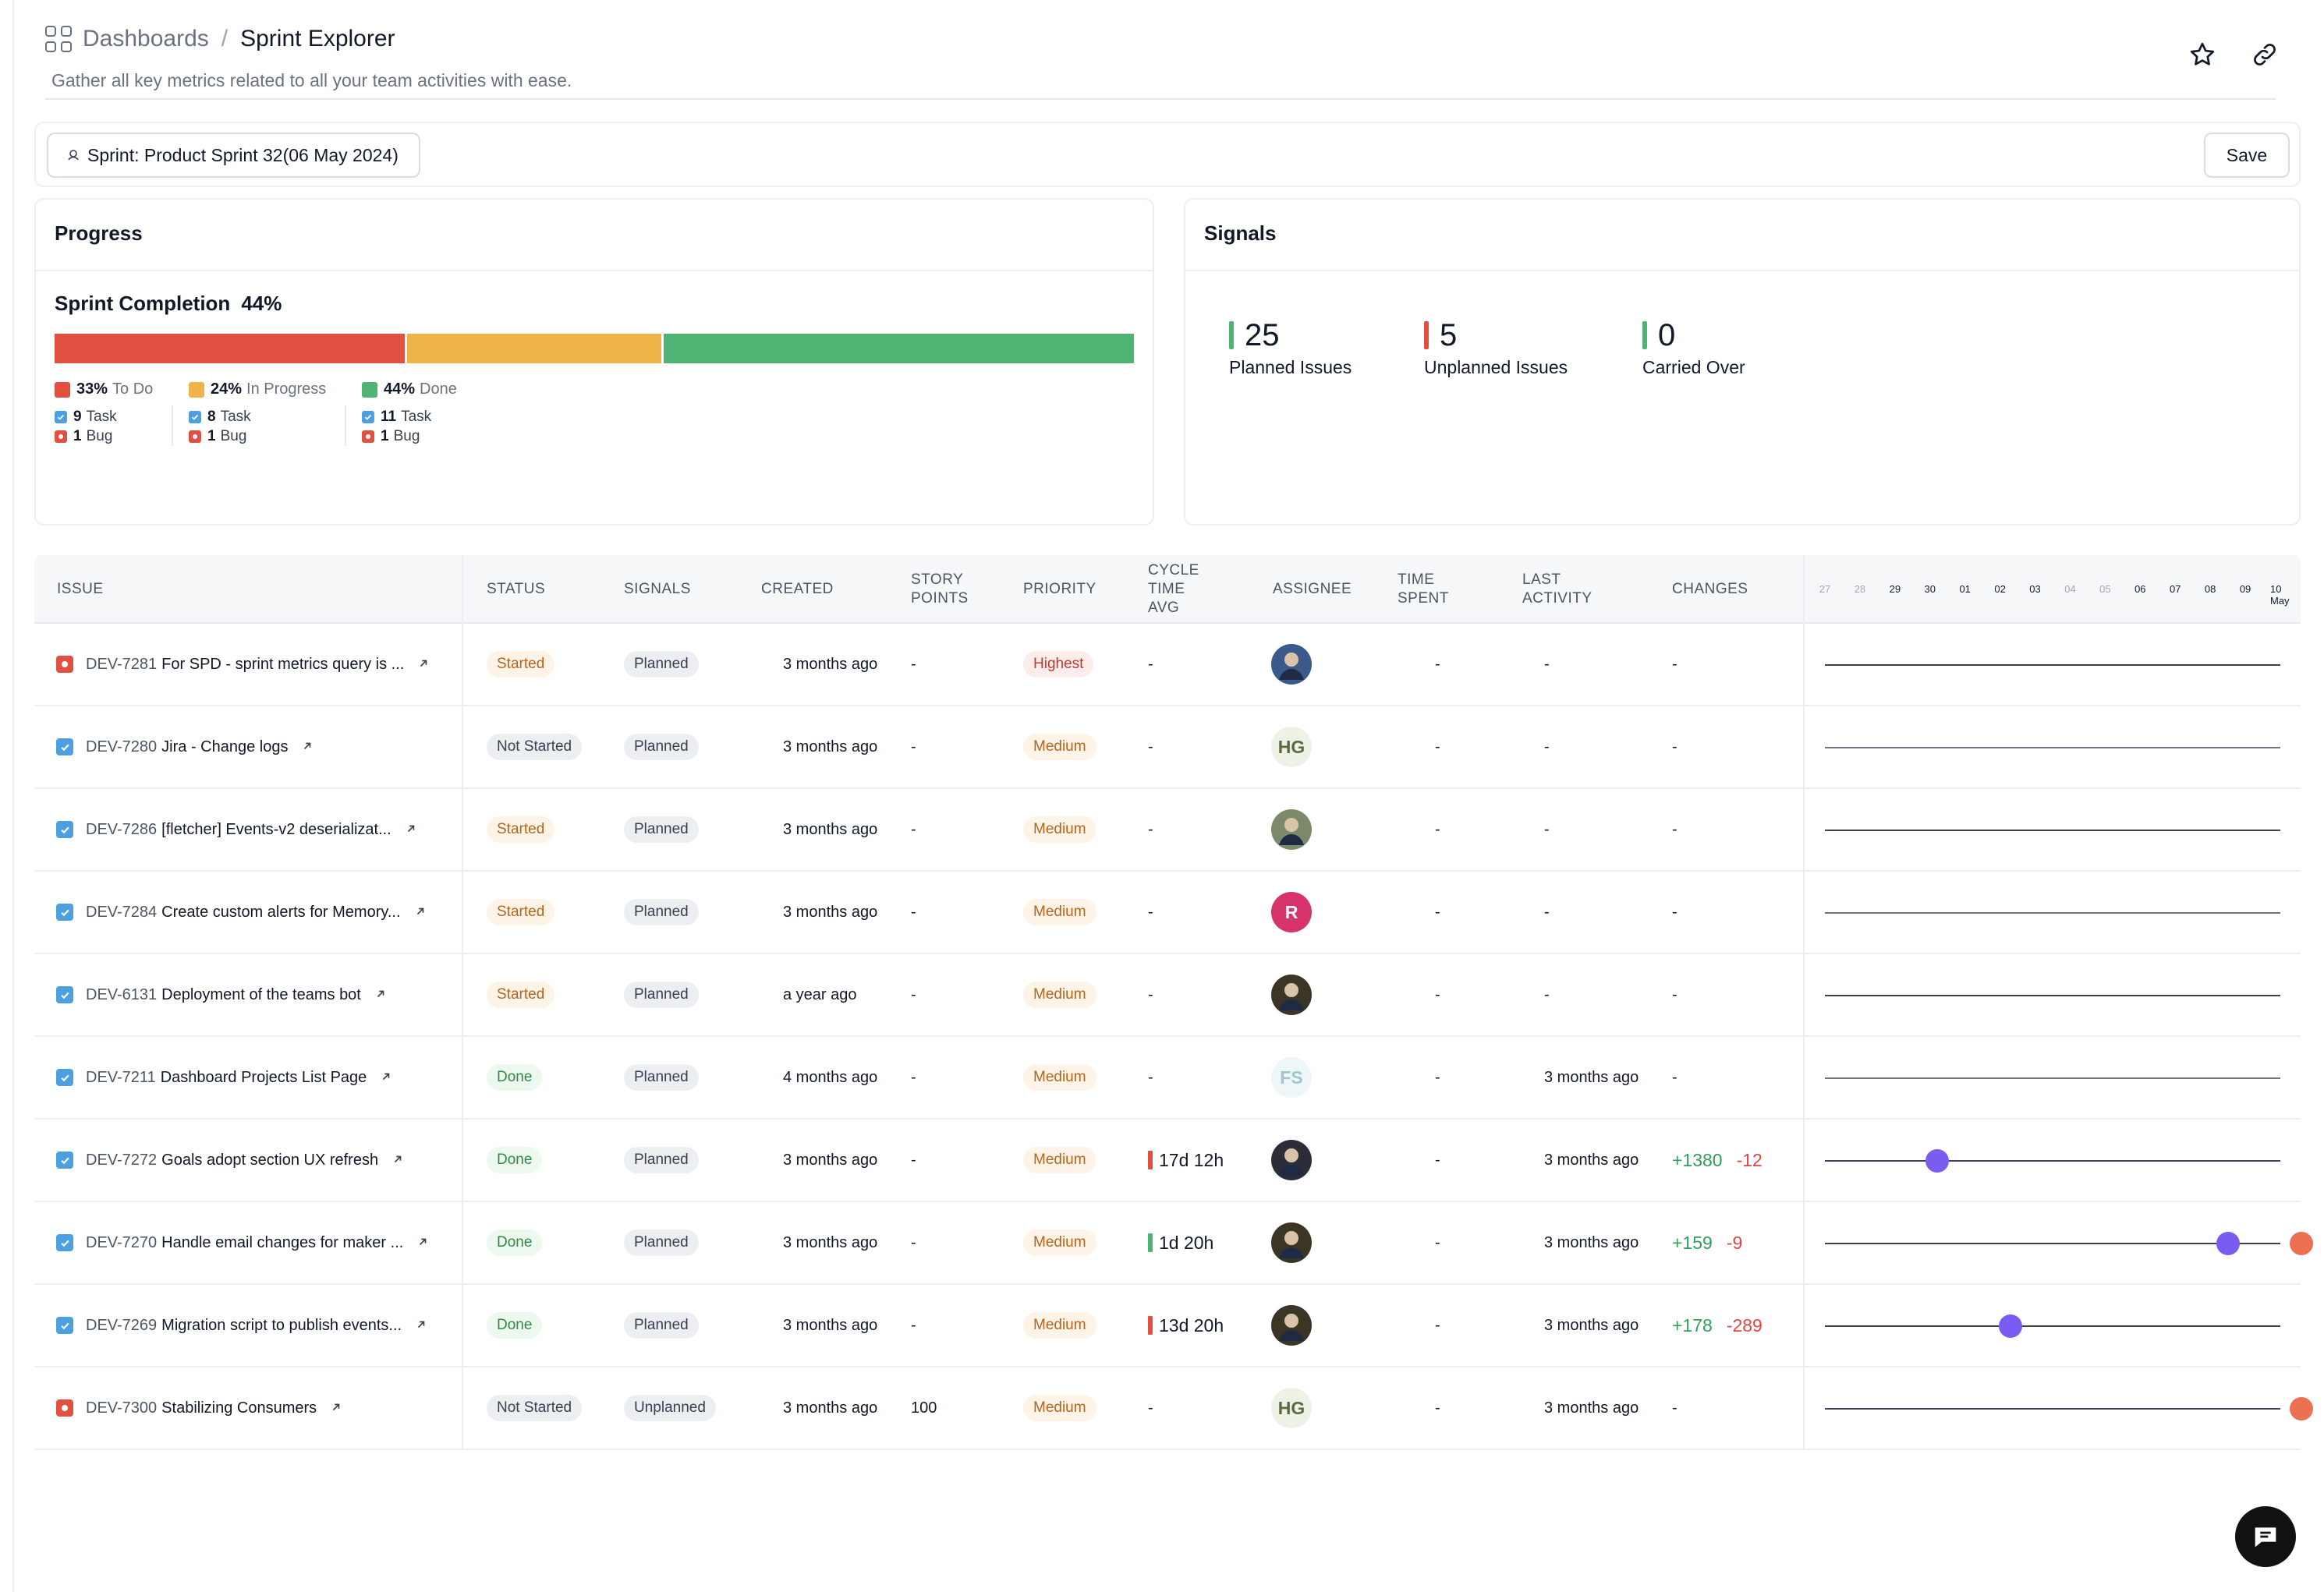 This screenshot has width=2324, height=1592. Describe the element at coordinates (122, 912) in the screenshot. I see `issue-key-link: DEV-7284` at that location.